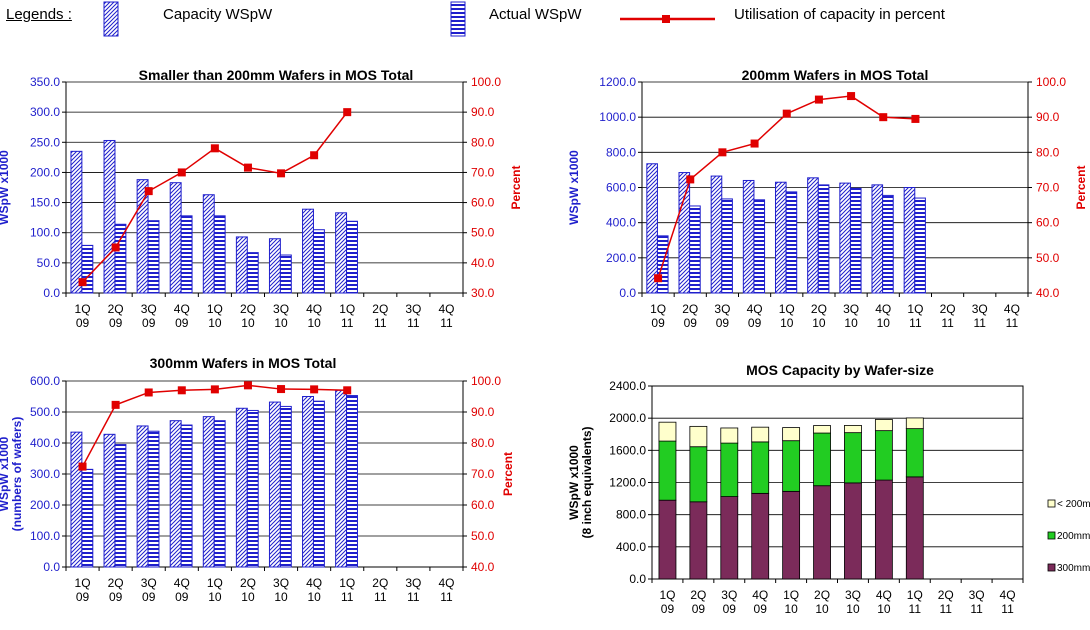 Image resolution: width=1090 pixels, height=630 pixels. I want to click on bysize-ylabel-line: (8 inch equivalents), so click(587, 482).